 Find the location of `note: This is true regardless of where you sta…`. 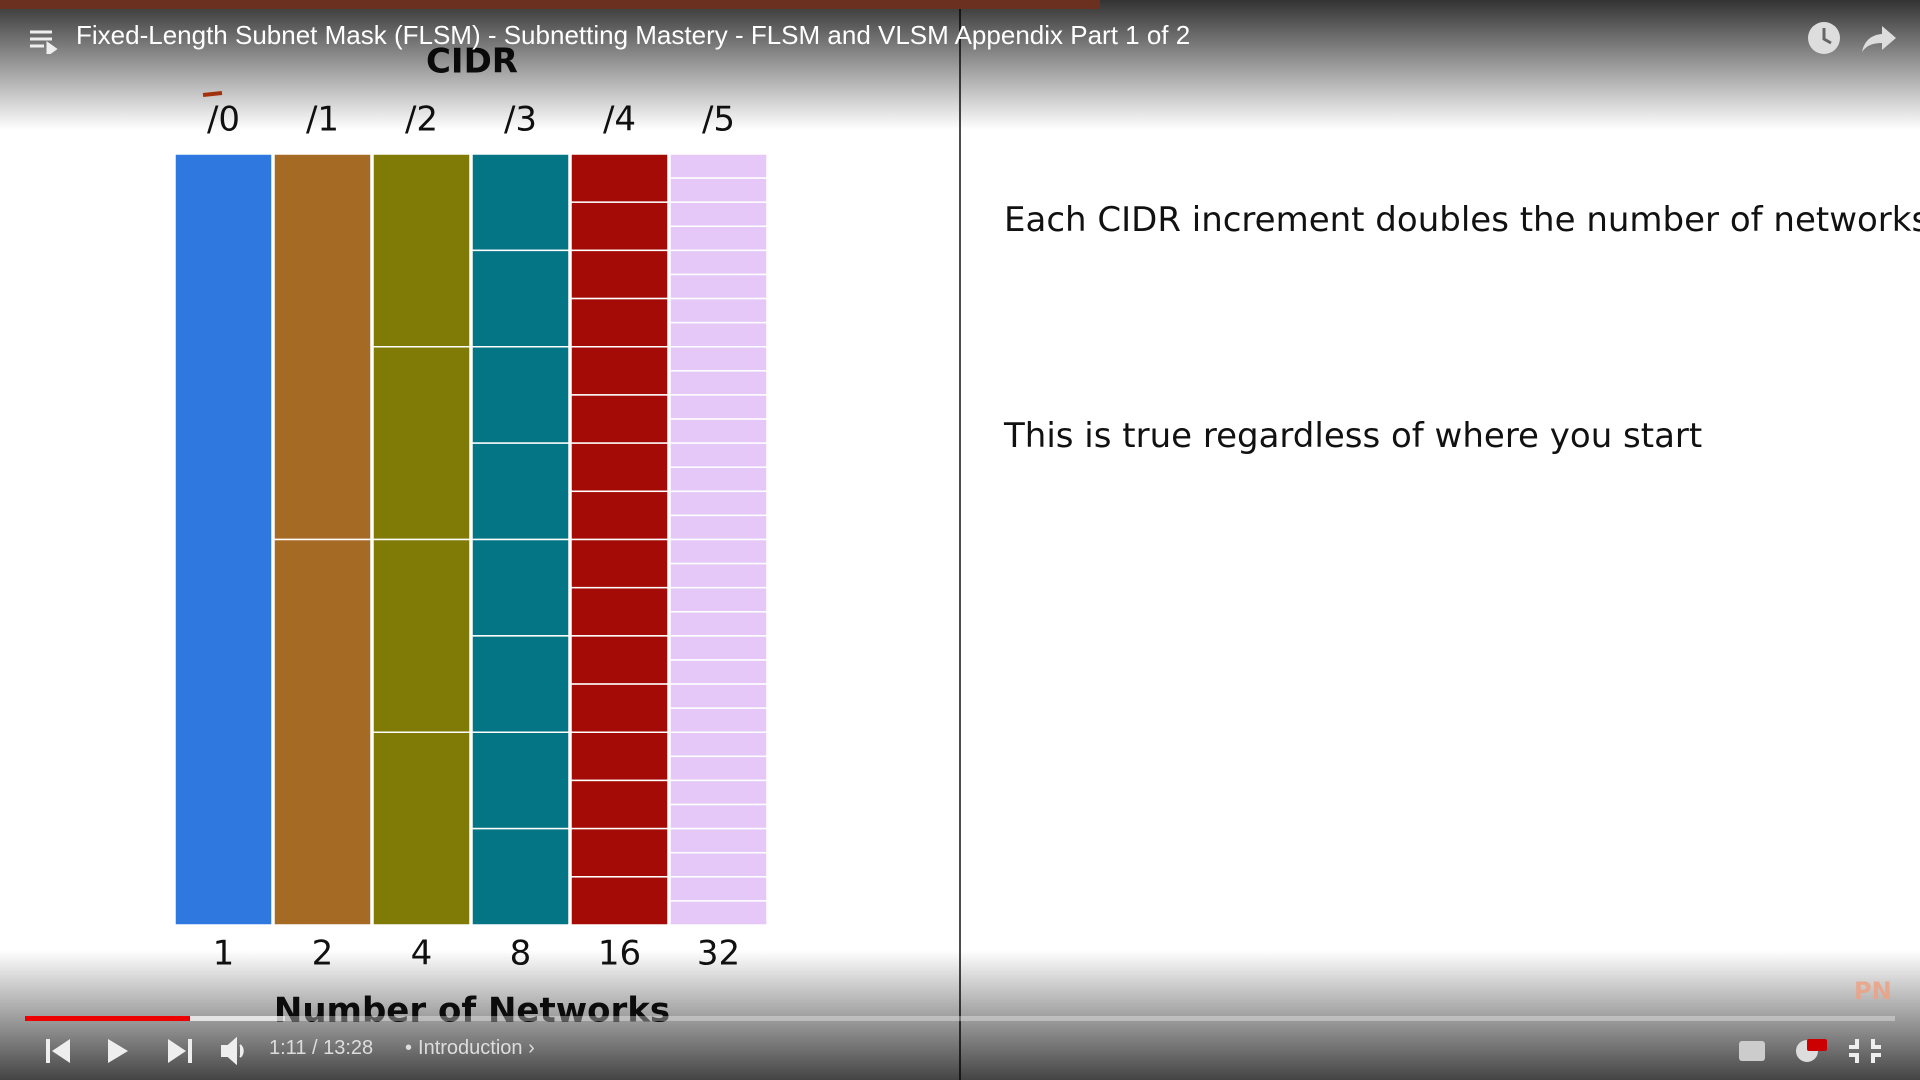

note: This is true regardless of where you sta… is located at coordinates (1353, 436).